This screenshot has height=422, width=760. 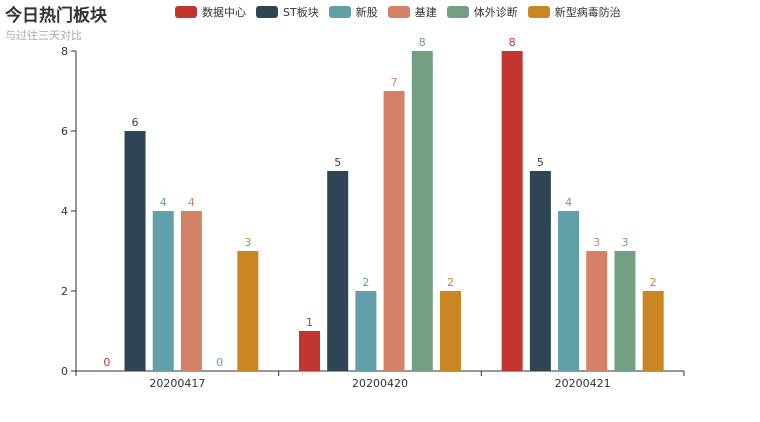 I want to click on legend-item: 体外诊断, so click(x=482, y=12).